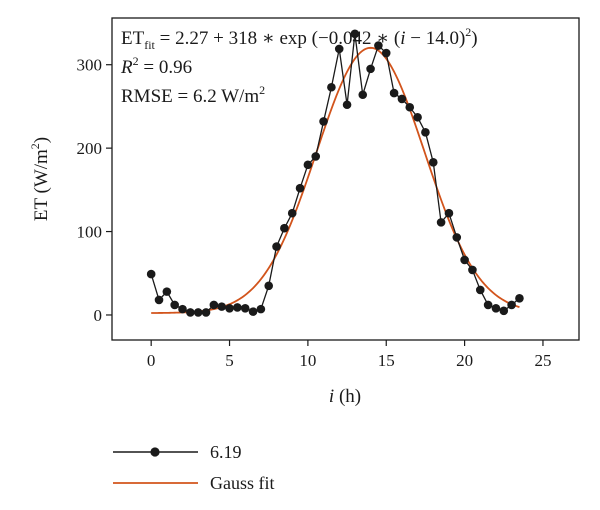 This screenshot has width=600, height=510. Describe the element at coordinates (156, 66) in the screenshot. I see `r-squared-label: R2 = 0.96` at that location.